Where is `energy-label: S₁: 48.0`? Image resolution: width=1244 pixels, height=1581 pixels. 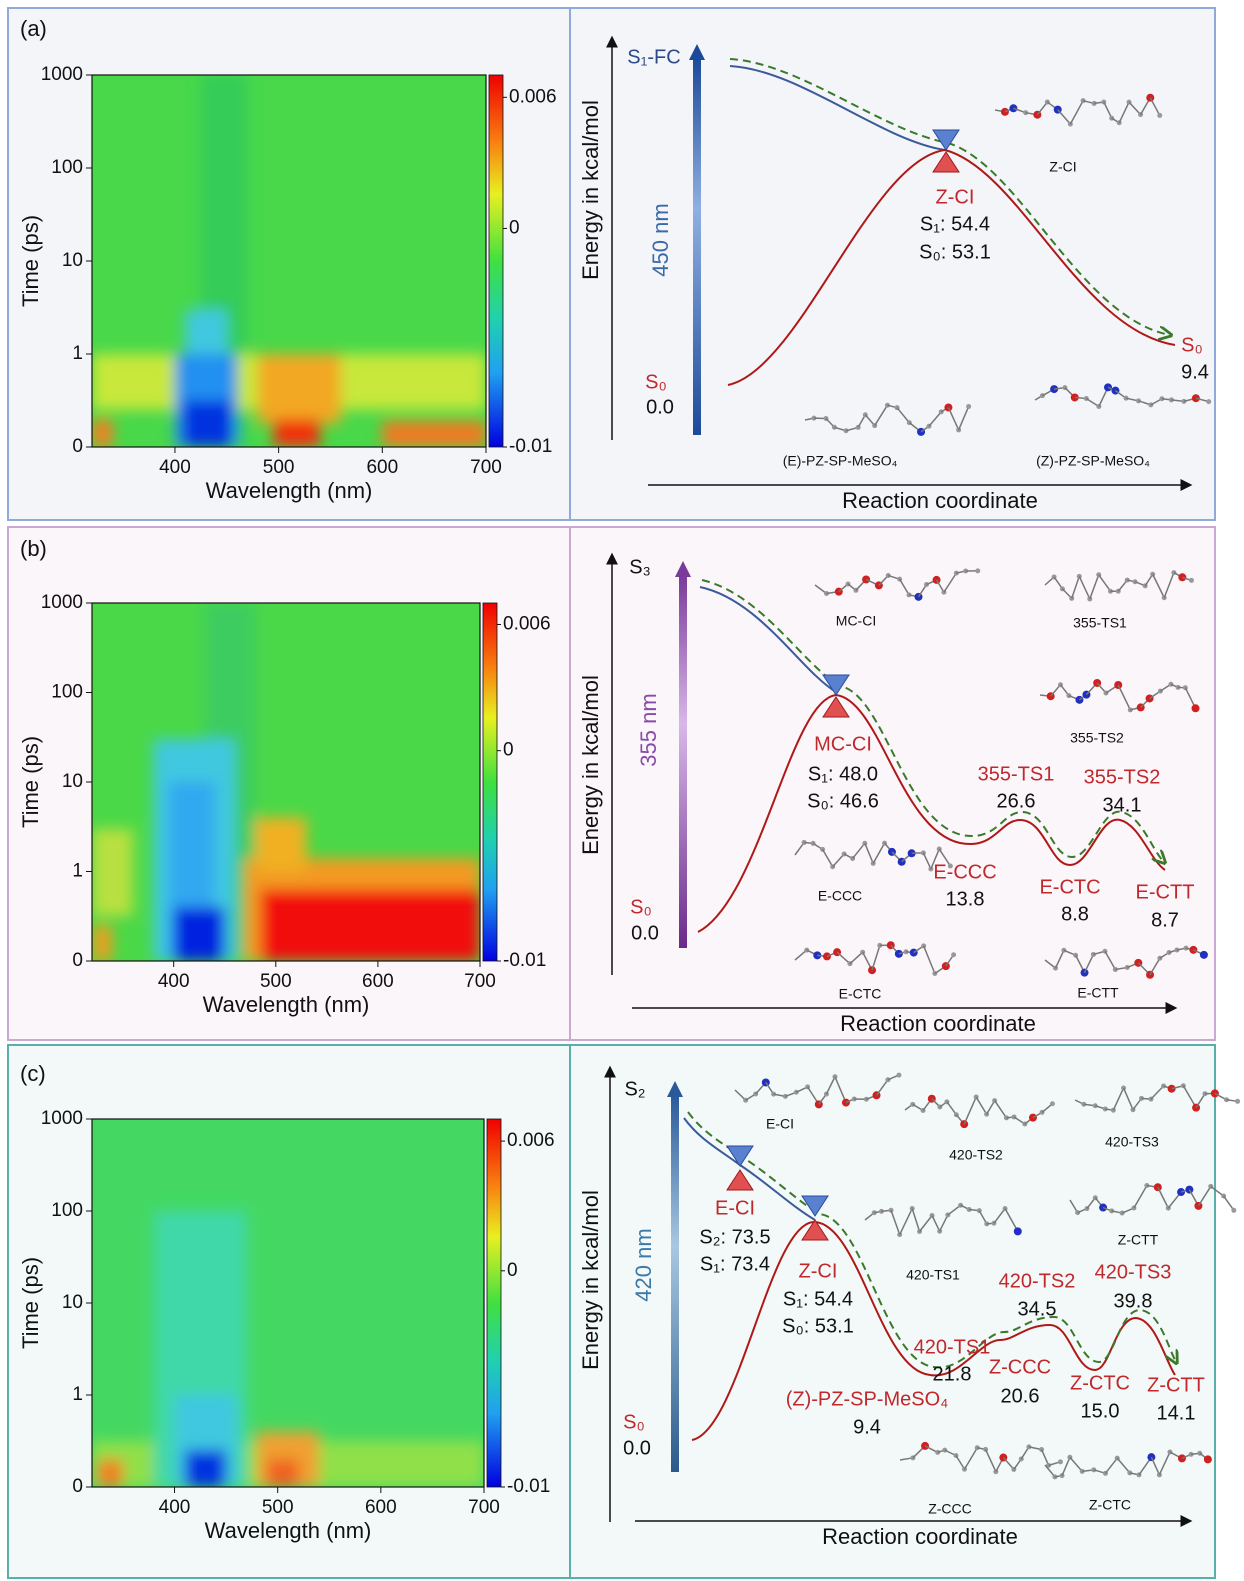
energy-label: S₁: 48.0 is located at coordinates (843, 774).